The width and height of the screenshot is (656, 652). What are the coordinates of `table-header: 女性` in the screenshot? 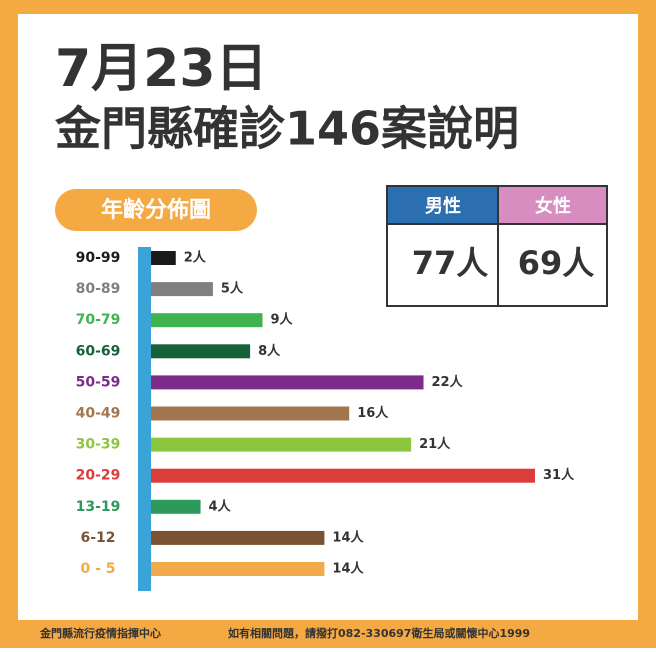 It's located at (553, 206).